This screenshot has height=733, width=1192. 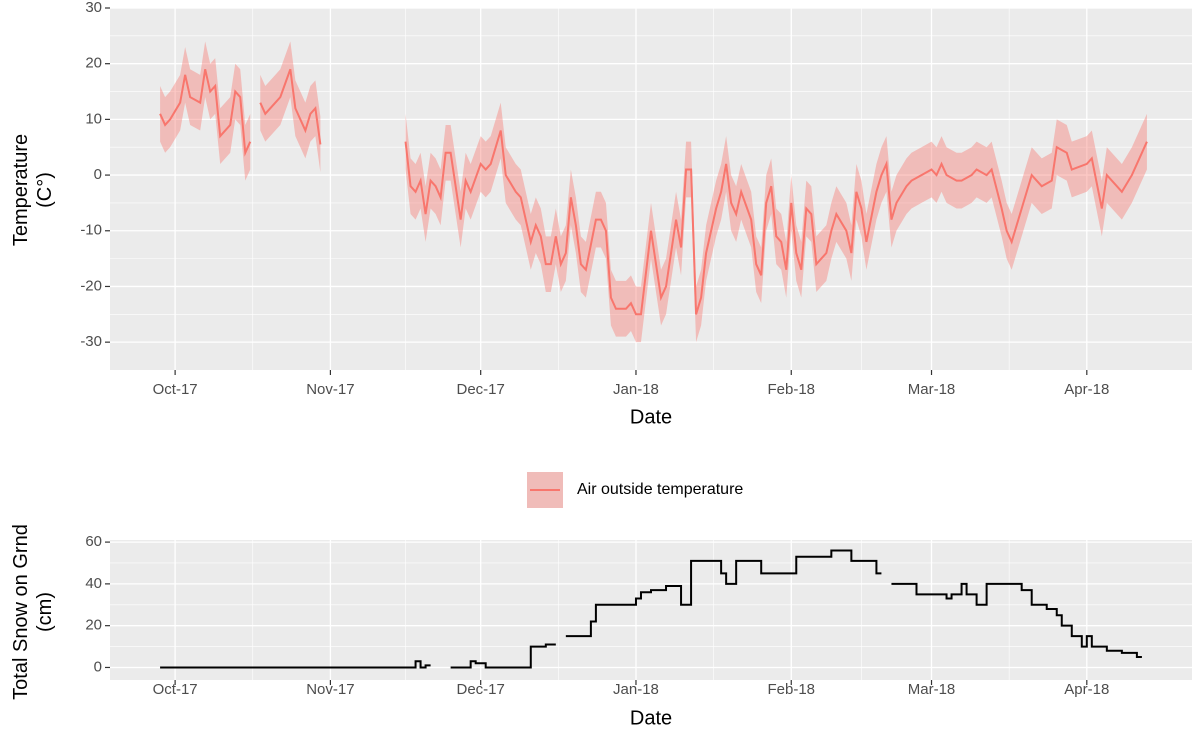 I want to click on y-tick-label: -20, so click(x=91, y=285).